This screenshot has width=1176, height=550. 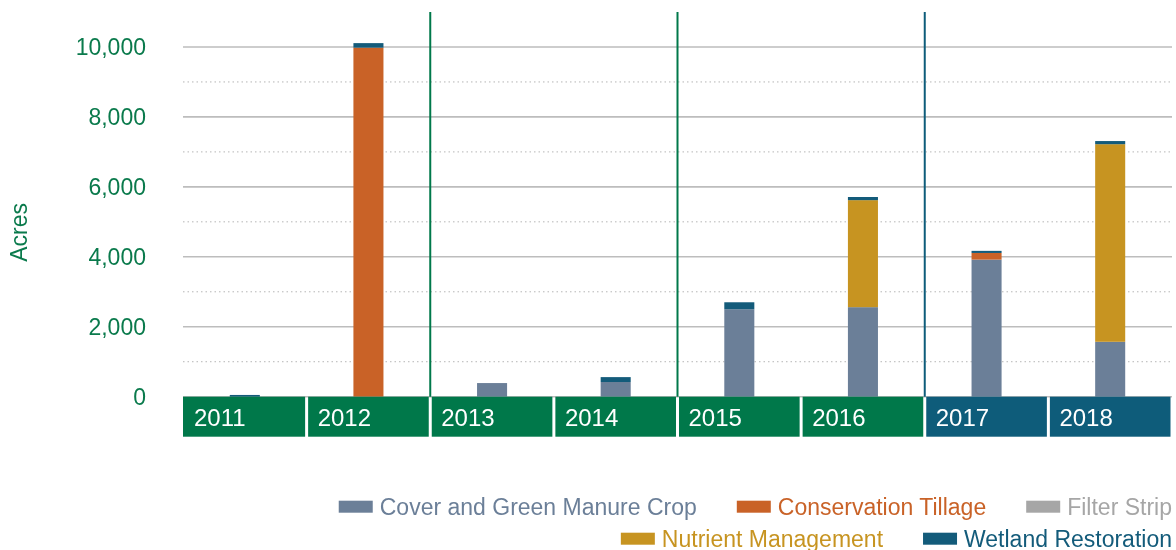 I want to click on x-tick-label: 2011, so click(x=220, y=417).